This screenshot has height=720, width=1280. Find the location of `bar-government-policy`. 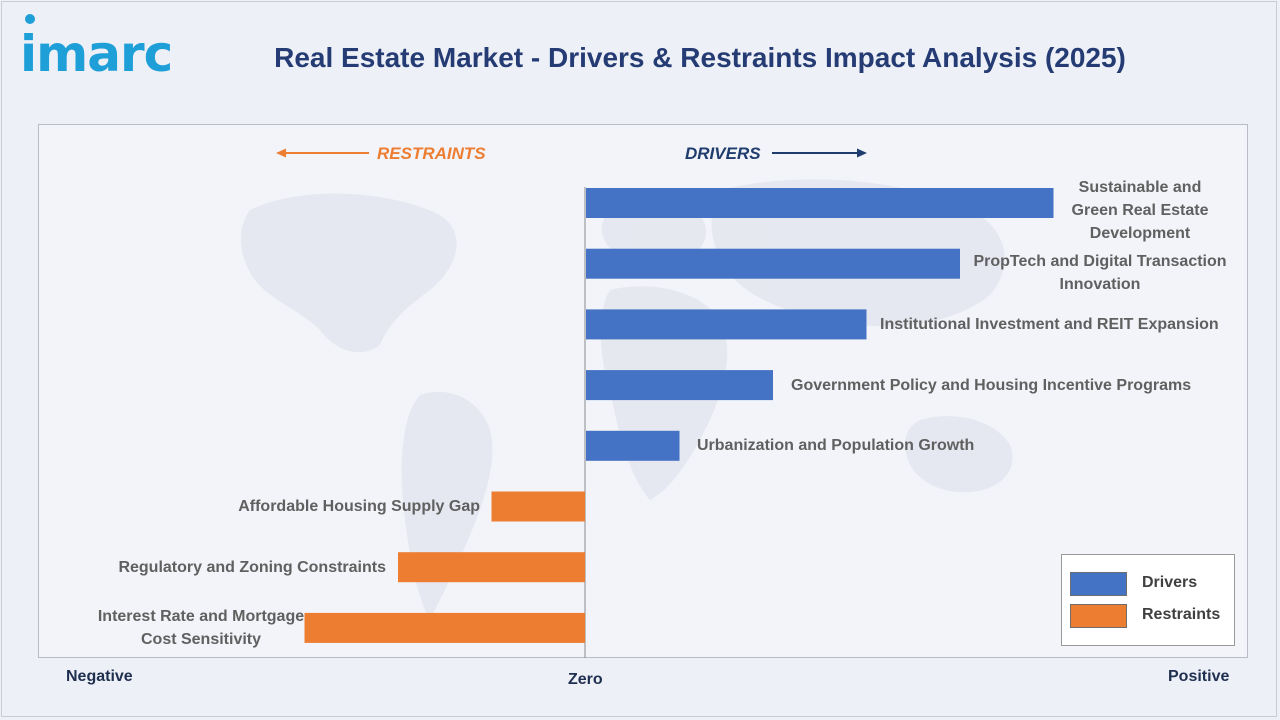

bar-government-policy is located at coordinates (679, 385).